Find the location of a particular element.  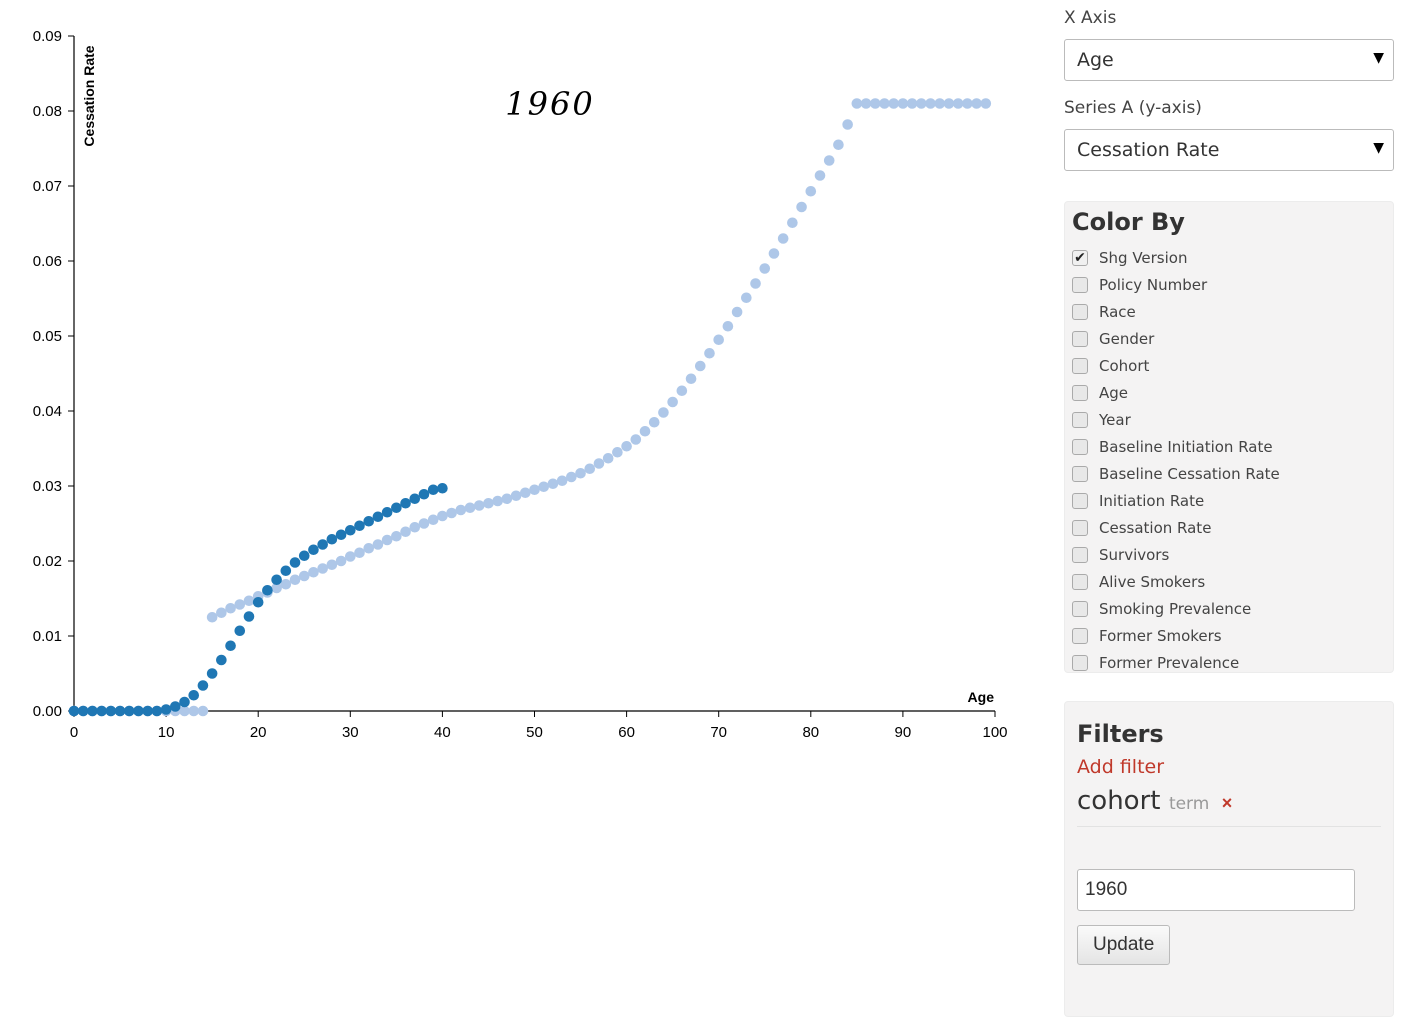

color-by-option: Gender is located at coordinates (1229, 338).